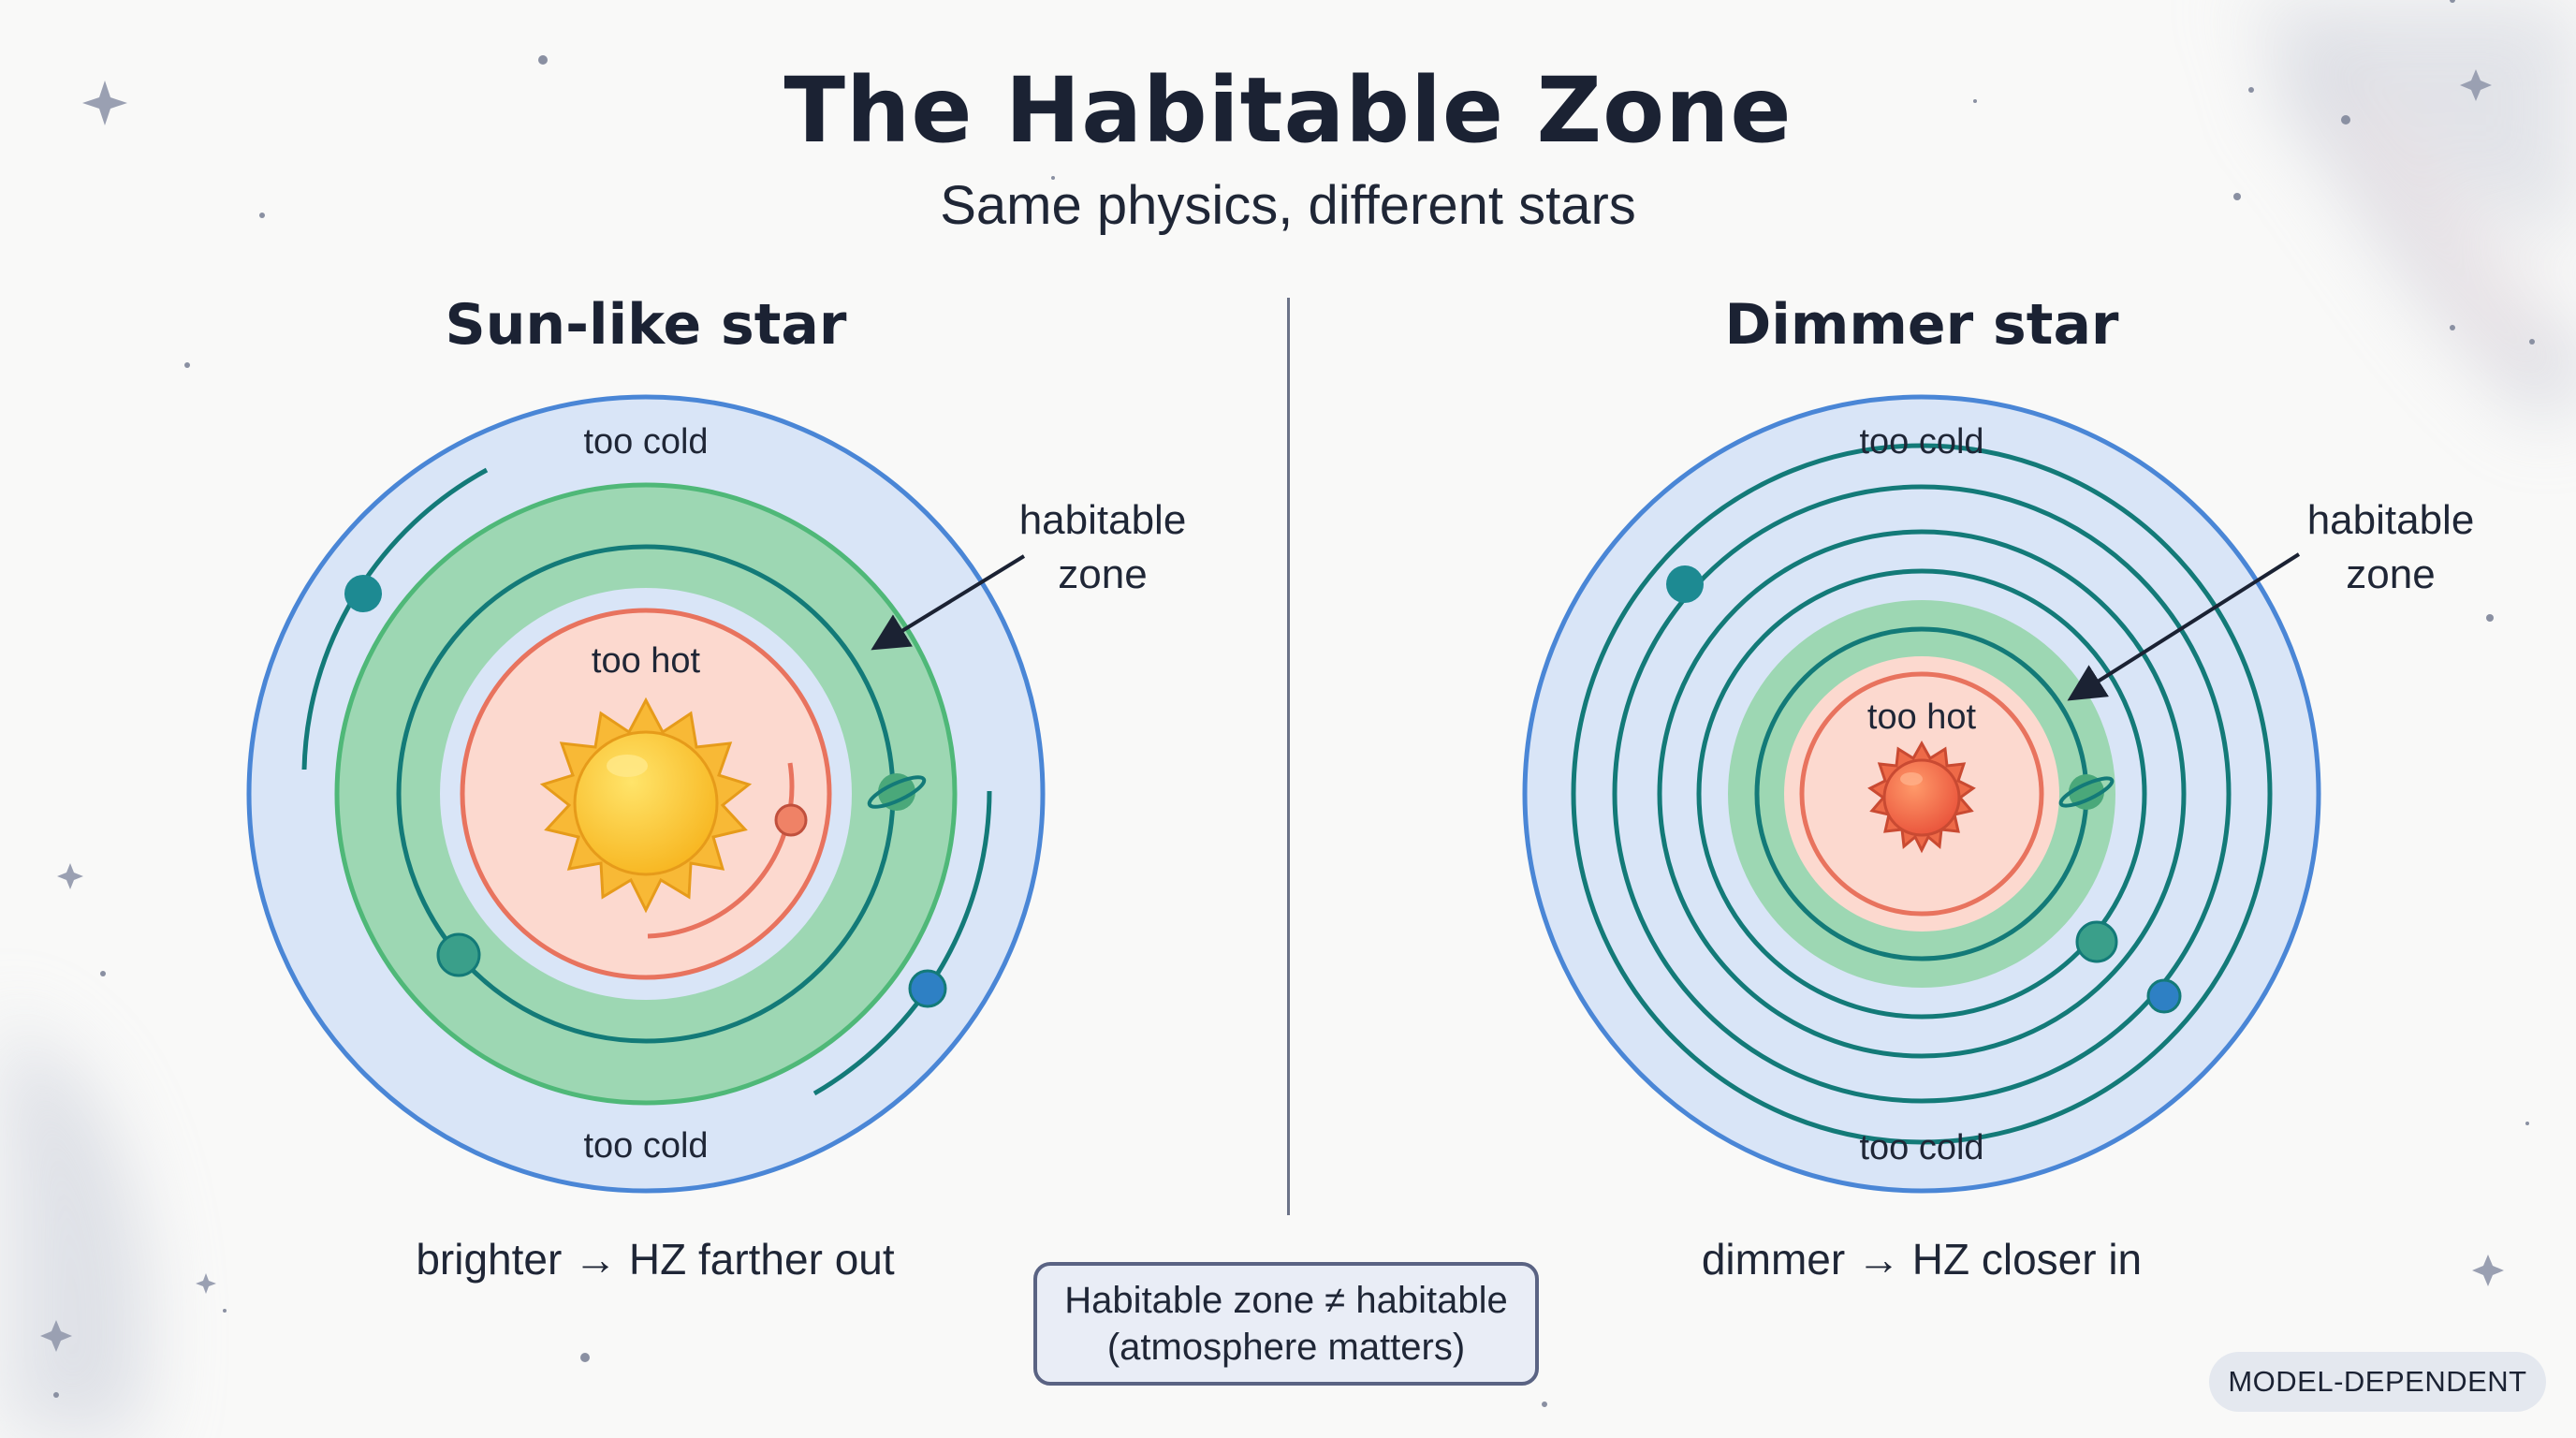 This screenshot has height=1438, width=2576. Describe the element at coordinates (791, 820) in the screenshot. I see `hot-planet-icon` at that location.